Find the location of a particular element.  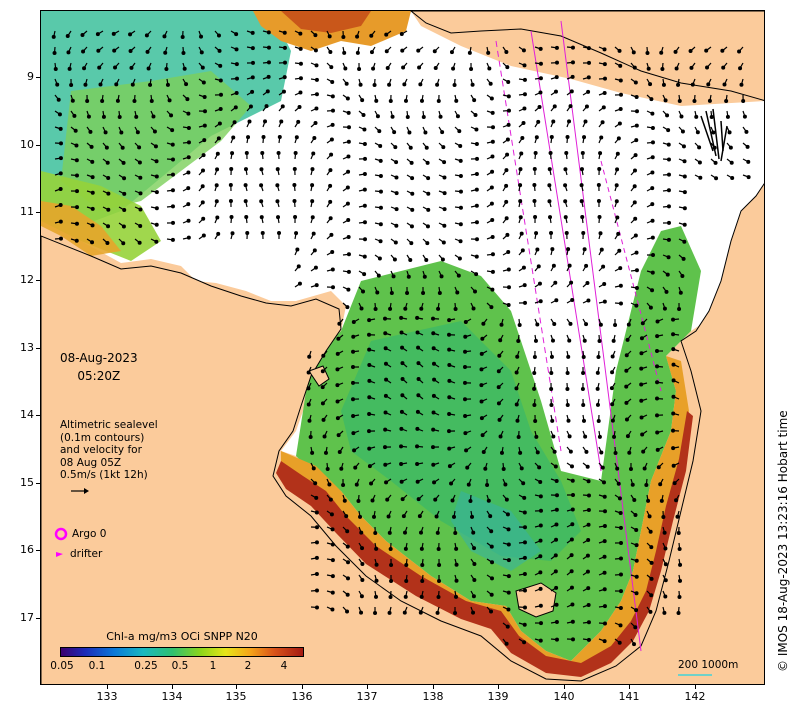

argo-label: Argo 0 is located at coordinates (89, 534).